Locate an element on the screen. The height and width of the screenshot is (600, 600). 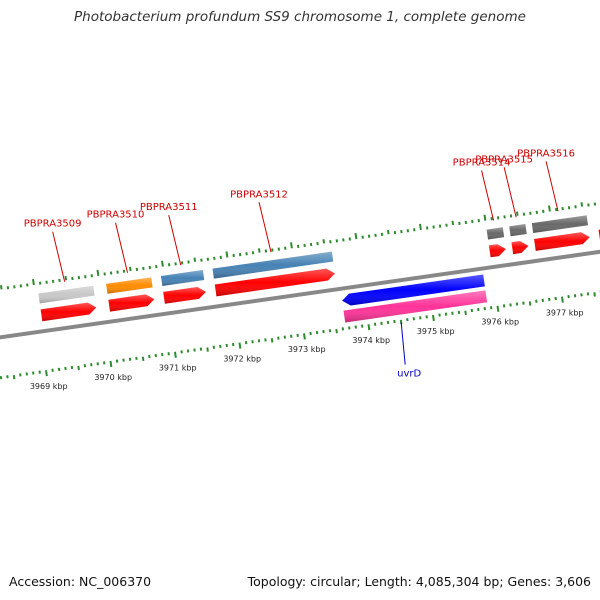
gene-label: PBPRA3510 is located at coordinates (116, 215).